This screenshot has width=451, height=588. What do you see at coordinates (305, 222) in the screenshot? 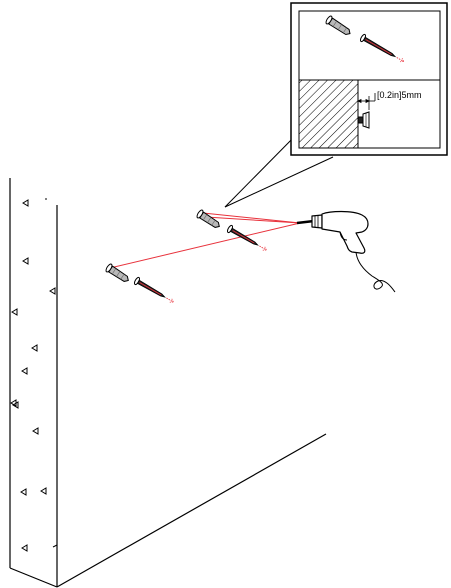
I see `drill-bit` at bounding box center [305, 222].